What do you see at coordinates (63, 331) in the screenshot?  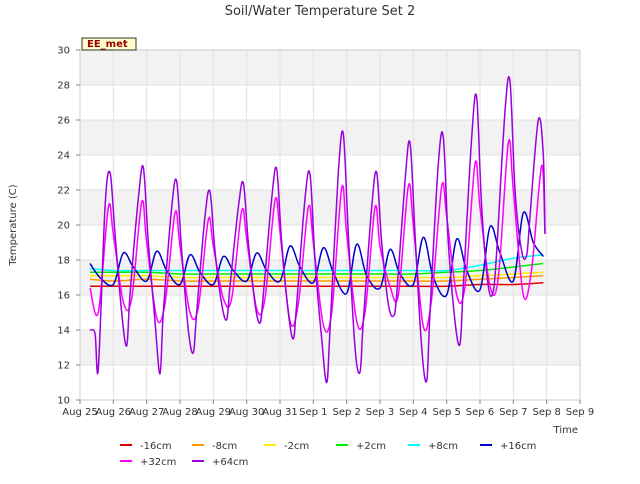 I see `y-tick-label: 14` at bounding box center [63, 331].